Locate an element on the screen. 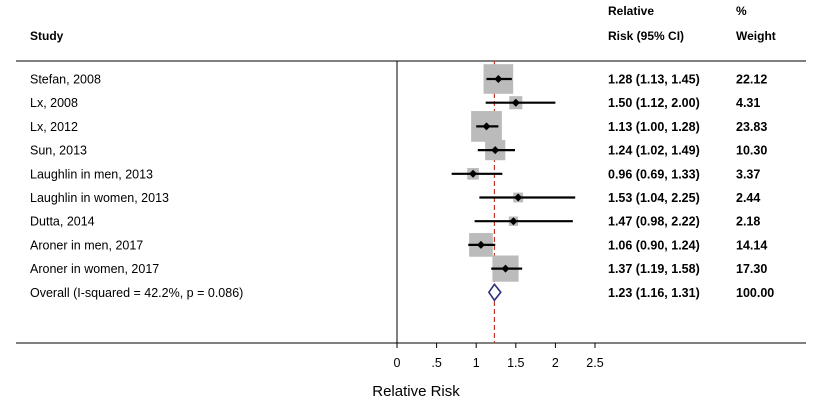 The width and height of the screenshot is (816, 403). weight-value: 10.30 is located at coordinates (751, 151).